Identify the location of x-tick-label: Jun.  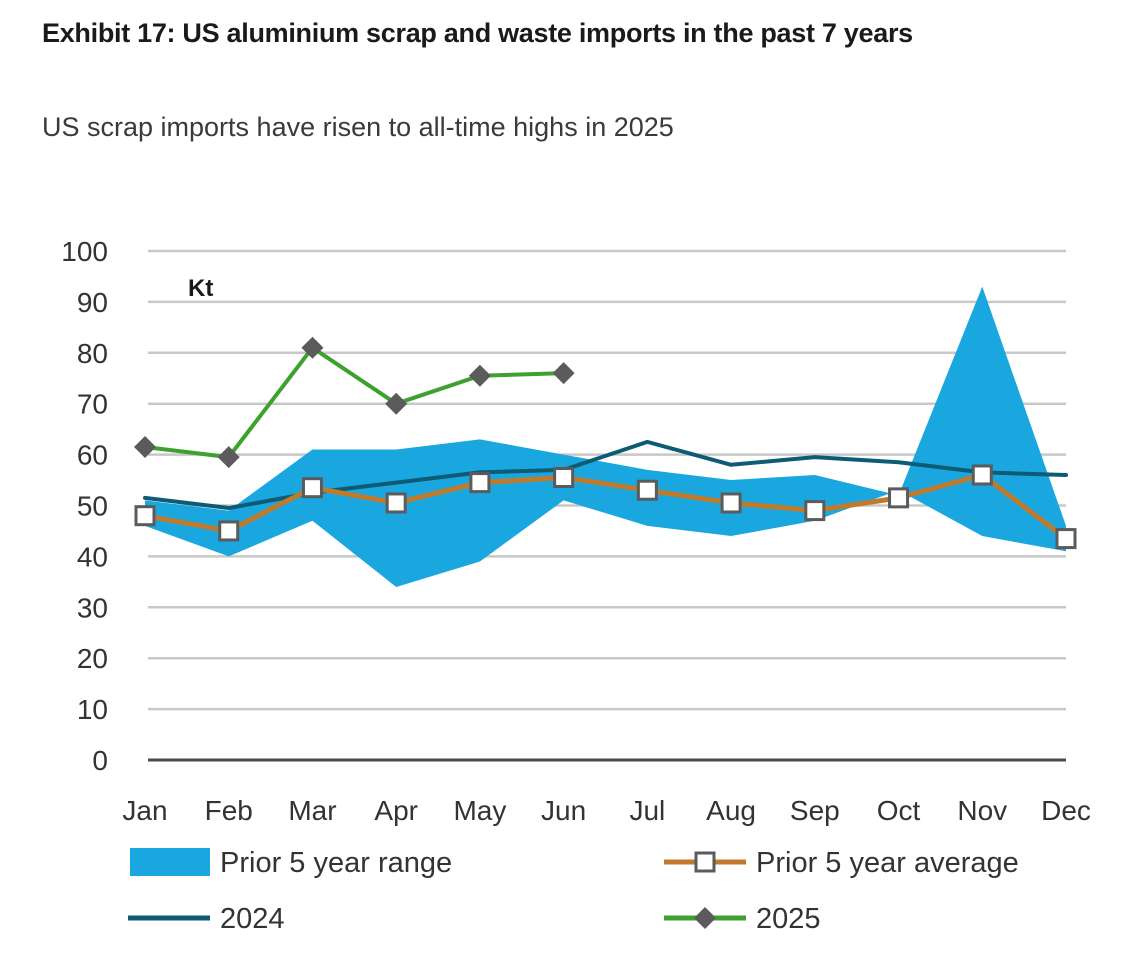
(563, 810).